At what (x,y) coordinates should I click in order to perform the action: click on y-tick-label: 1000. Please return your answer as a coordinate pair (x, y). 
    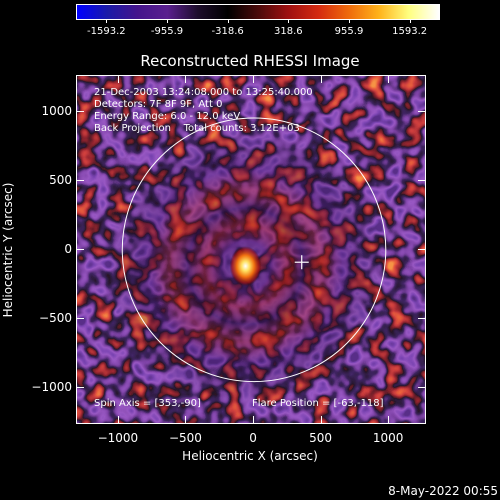
    Looking at the image, I should click on (56, 110).